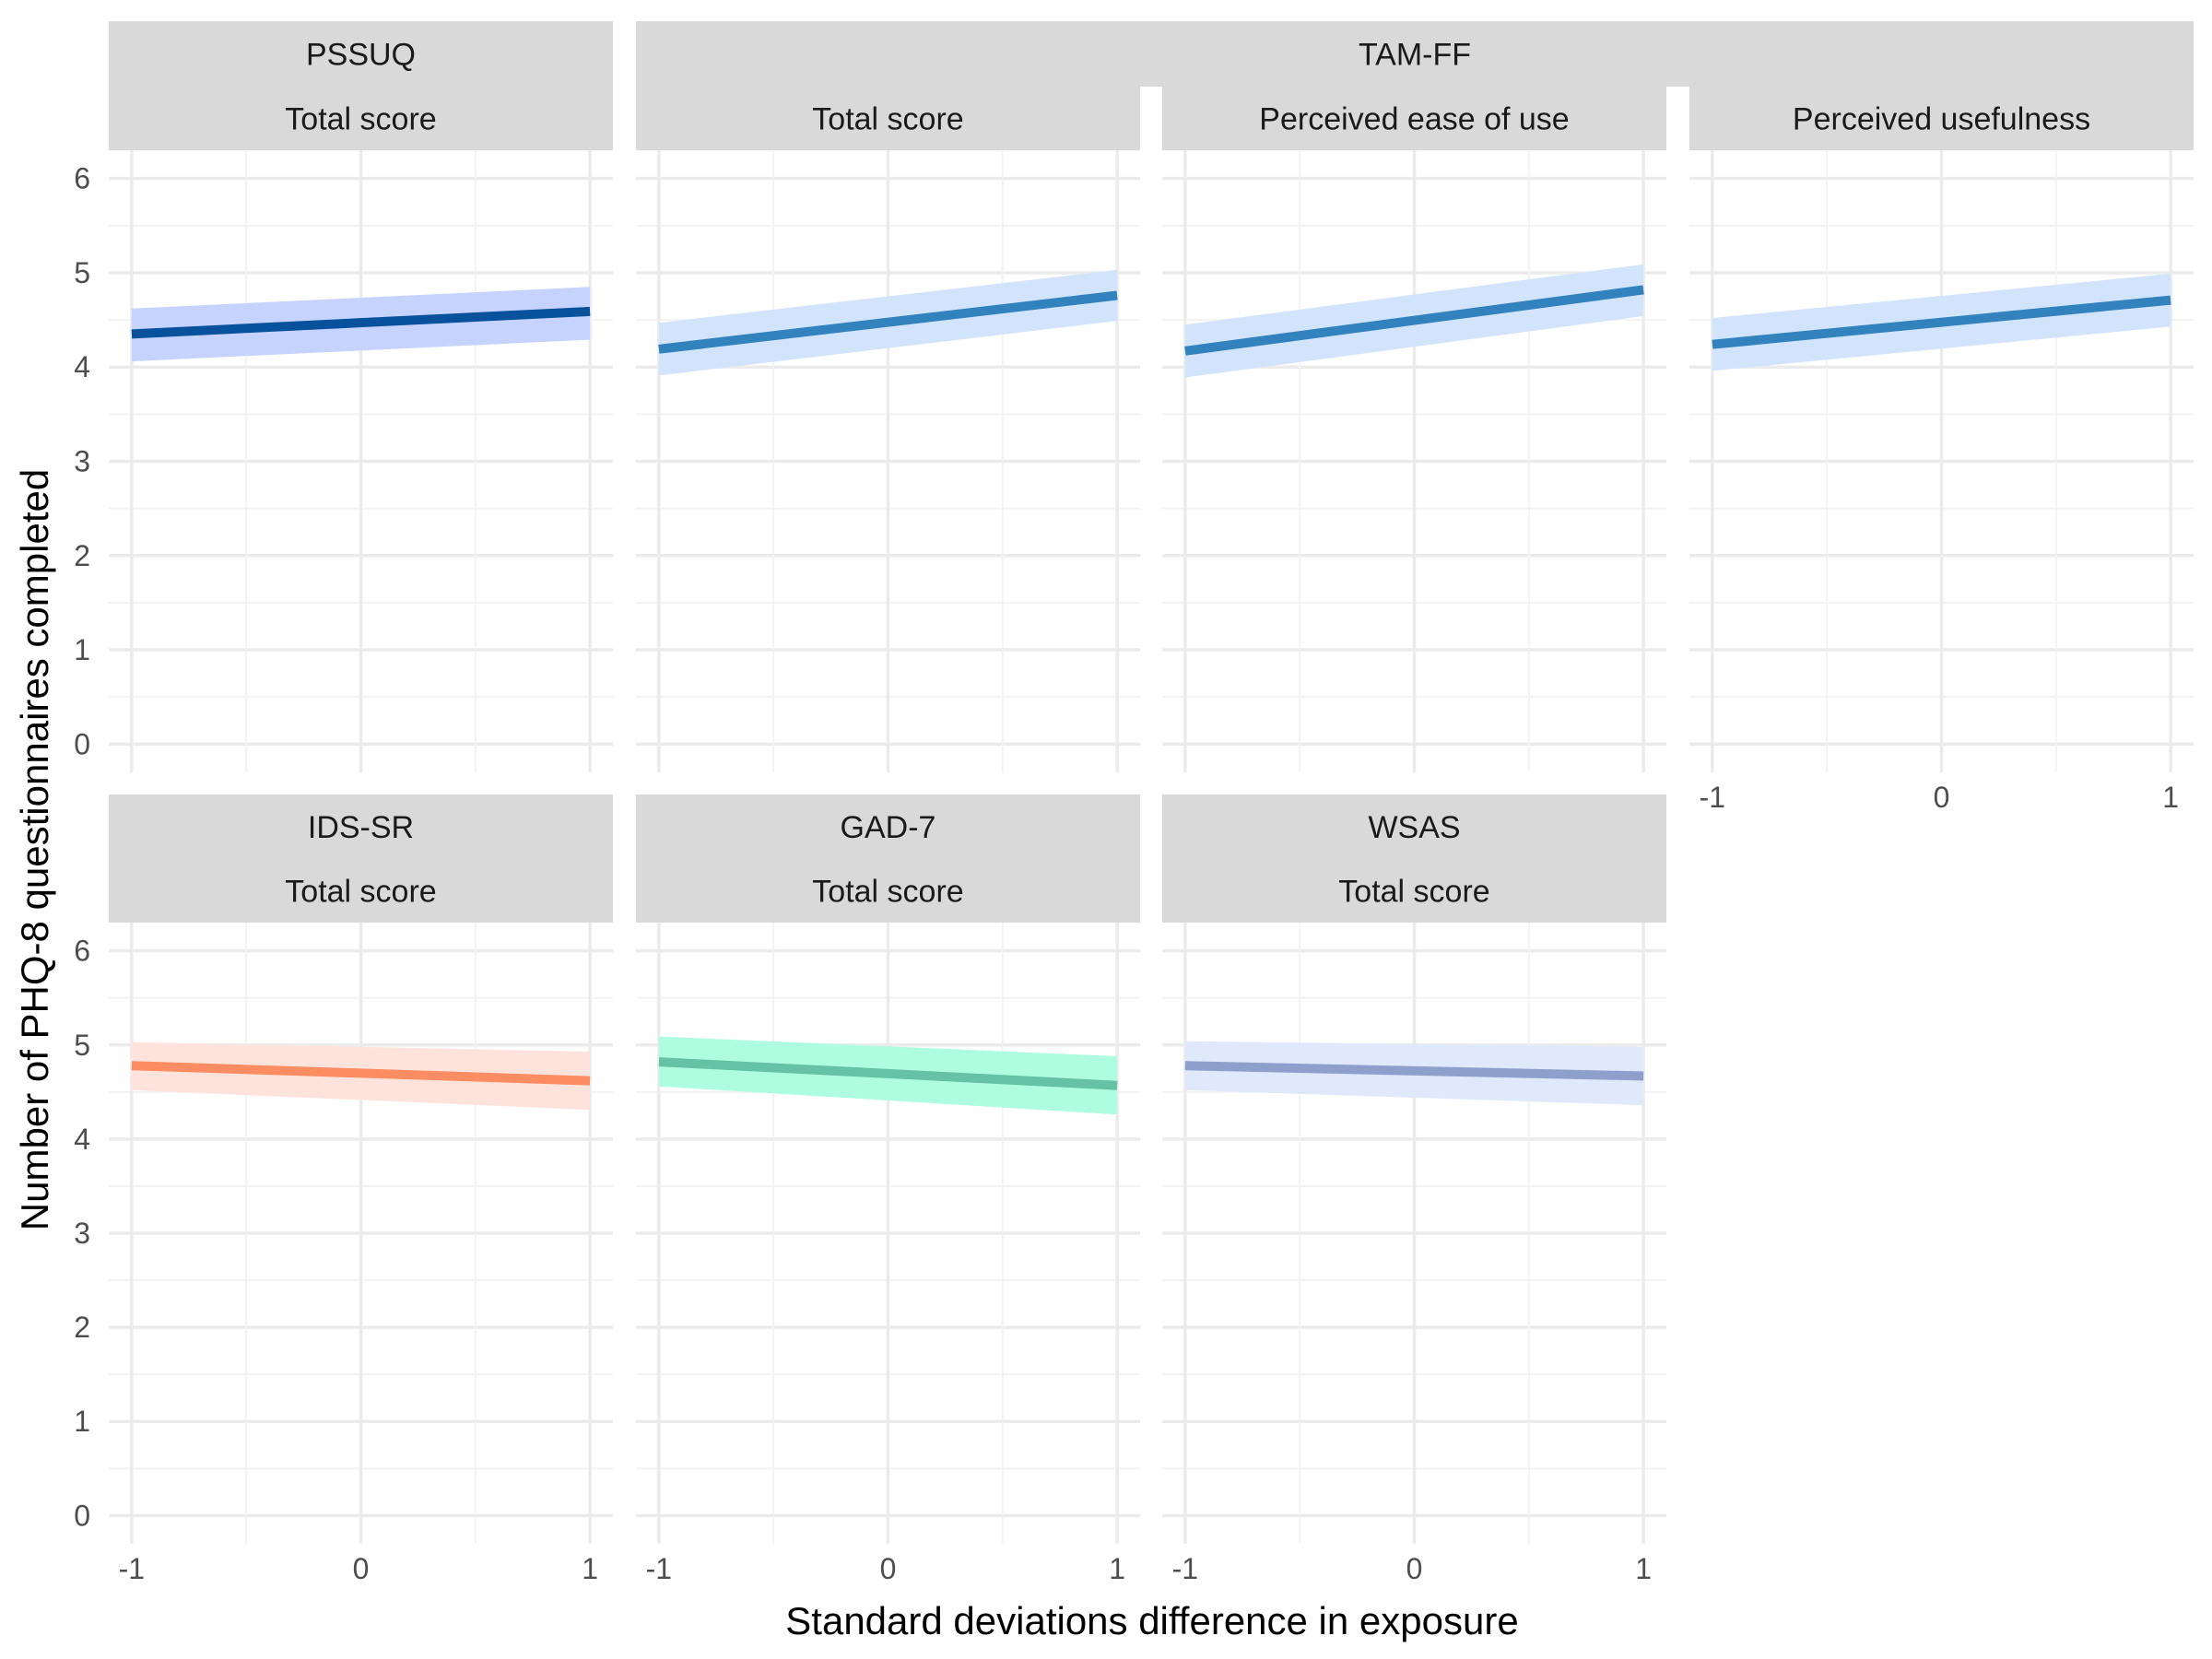  I want to click on facet-group-label: TAM-FF, so click(1415, 55).